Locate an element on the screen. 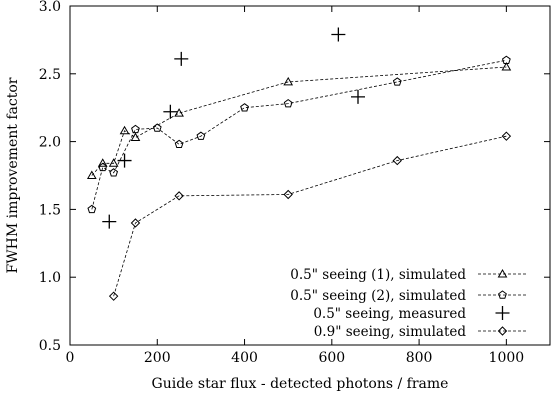  y-tick-label: 1.5 is located at coordinates (50, 210).